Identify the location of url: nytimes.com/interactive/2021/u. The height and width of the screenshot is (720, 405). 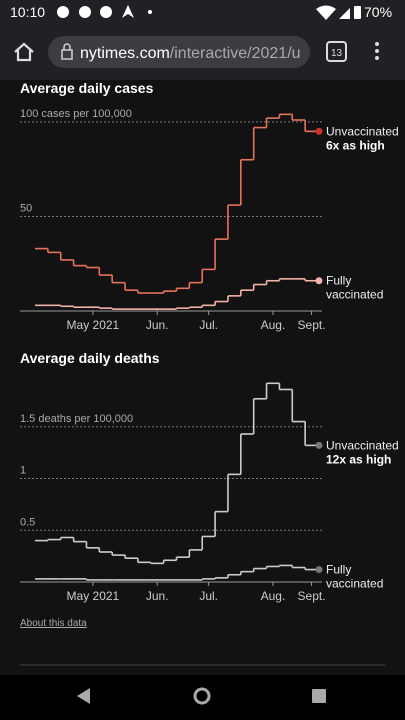
(190, 53).